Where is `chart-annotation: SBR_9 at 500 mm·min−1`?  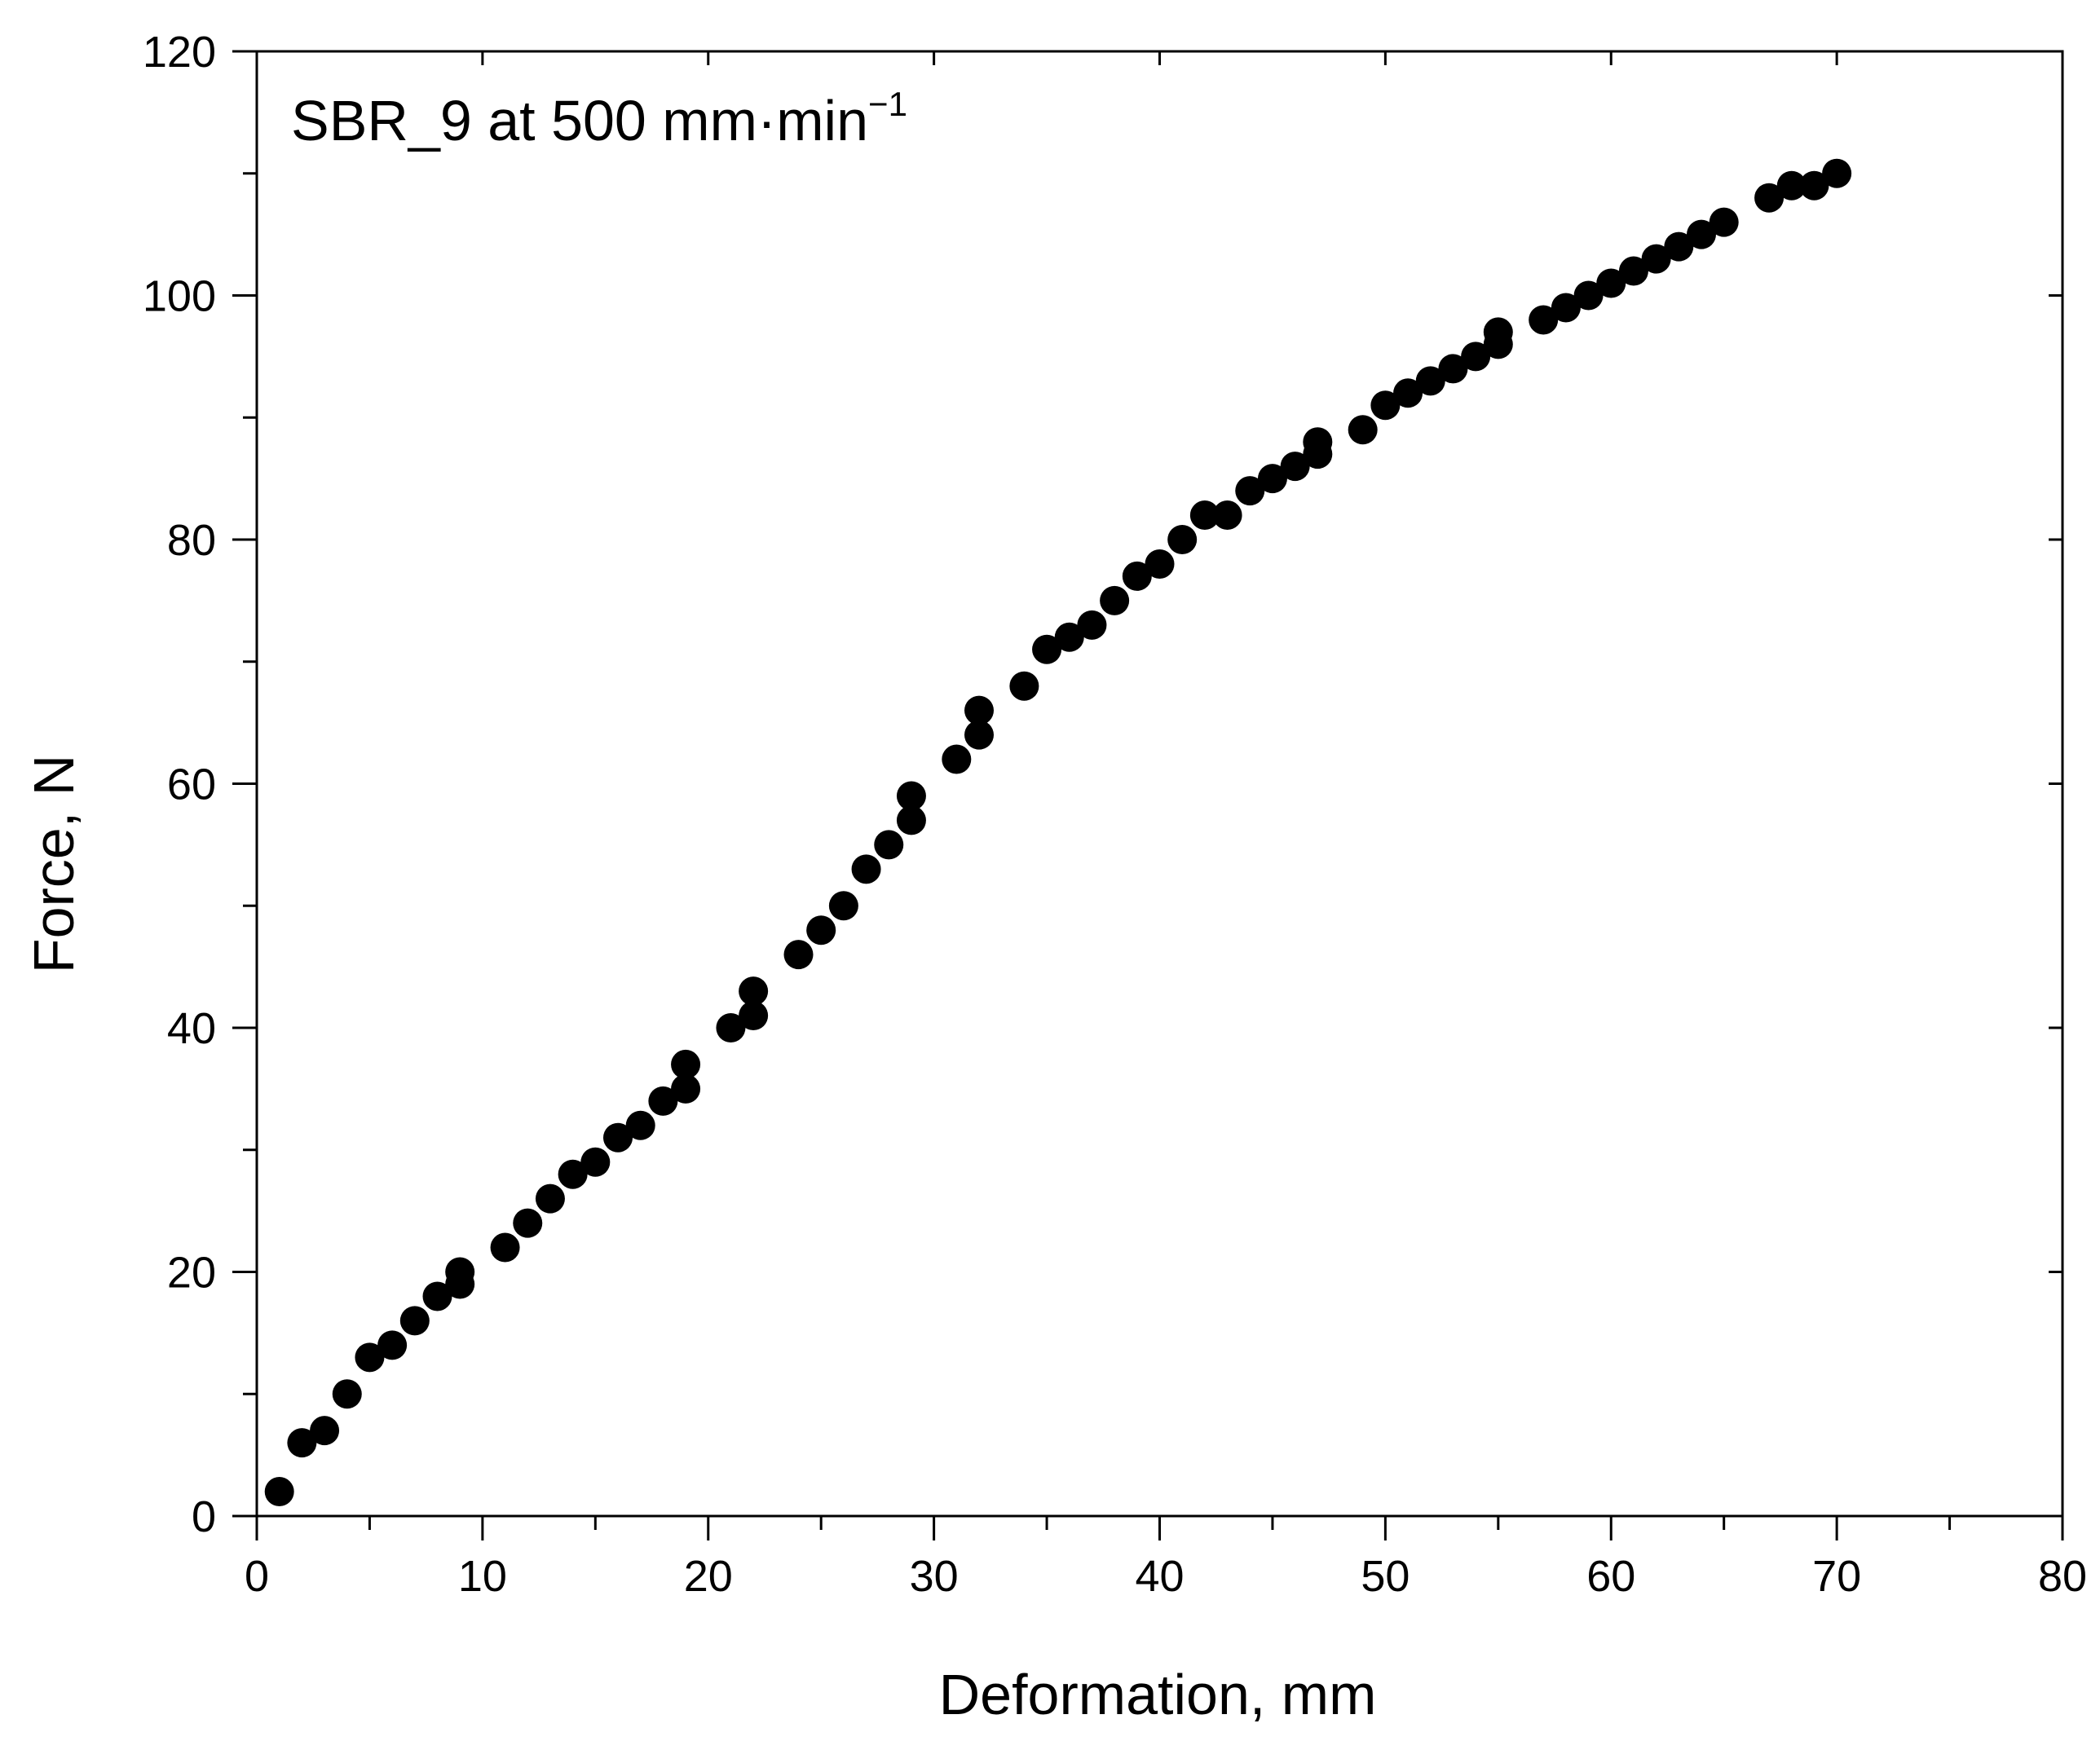 chart-annotation: SBR_9 at 500 mm·min−1 is located at coordinates (599, 118).